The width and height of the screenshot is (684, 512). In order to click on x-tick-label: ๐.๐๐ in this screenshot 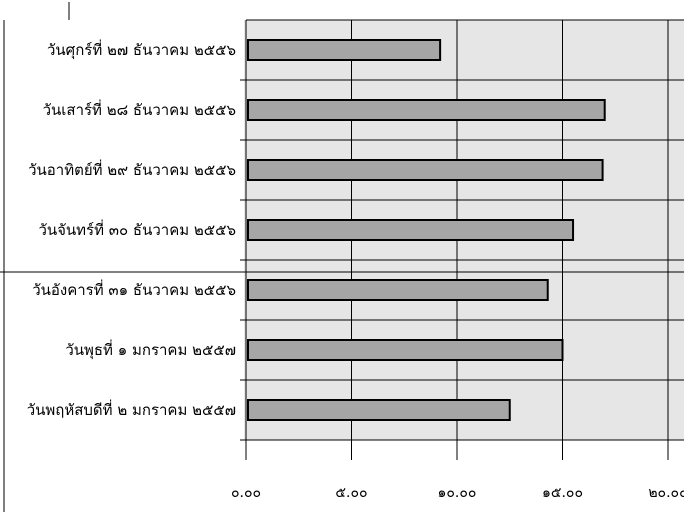, I will do `click(246, 493)`.